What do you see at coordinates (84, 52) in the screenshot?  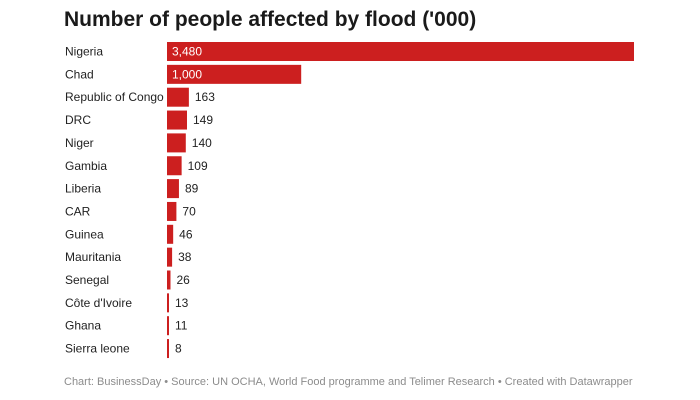 I see `category-label: Nigeria` at bounding box center [84, 52].